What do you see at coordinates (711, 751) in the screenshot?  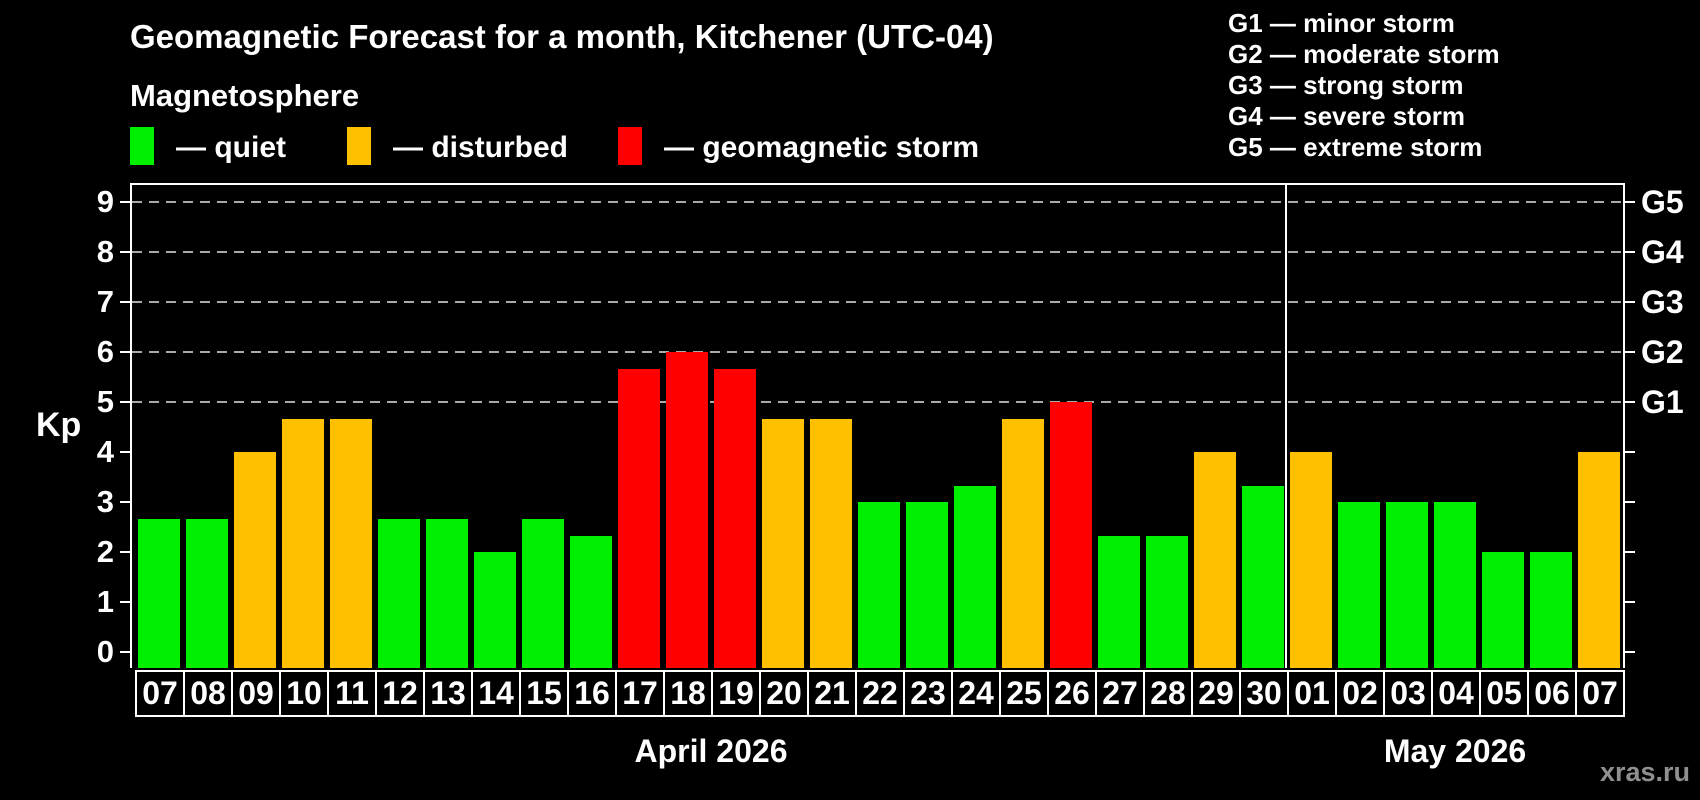 I see `month-label: April 2026` at bounding box center [711, 751].